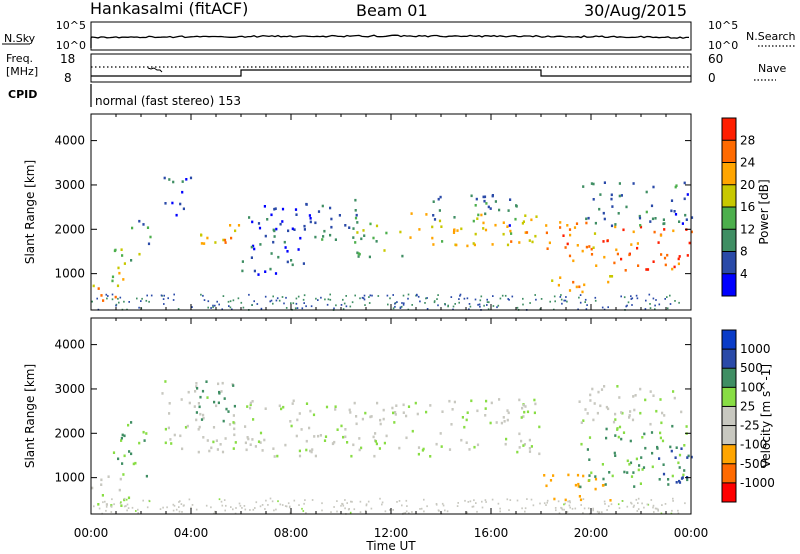 This screenshot has width=800, height=554. Describe the element at coordinates (715, 59) in the screenshot. I see `nave-top-tick: 60` at that location.